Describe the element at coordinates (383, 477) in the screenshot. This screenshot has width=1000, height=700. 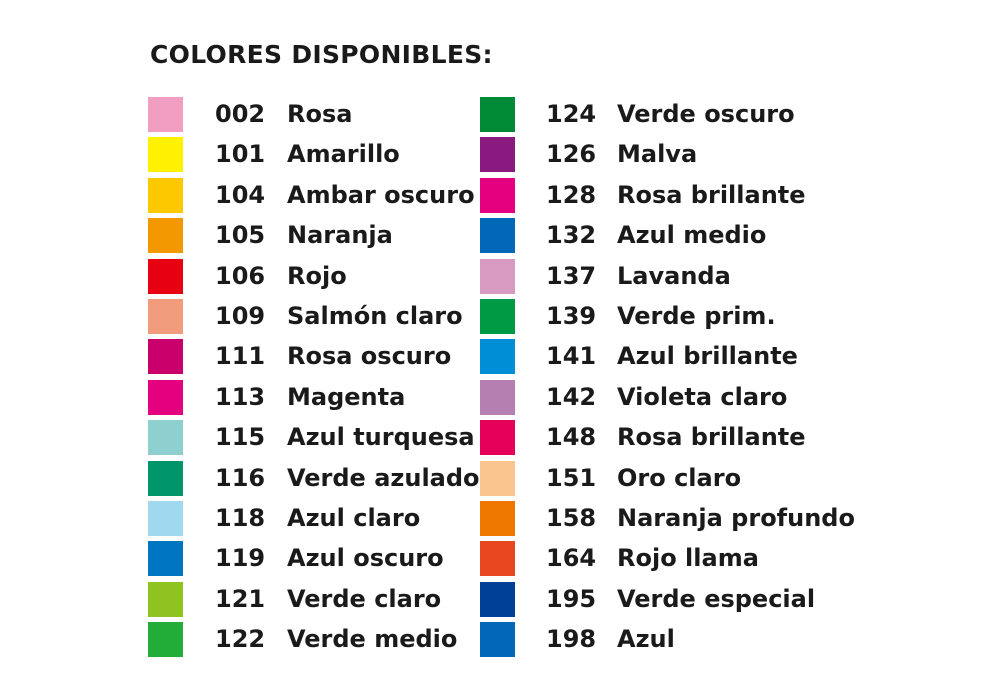
I see `color-name: Verde azulado` at that location.